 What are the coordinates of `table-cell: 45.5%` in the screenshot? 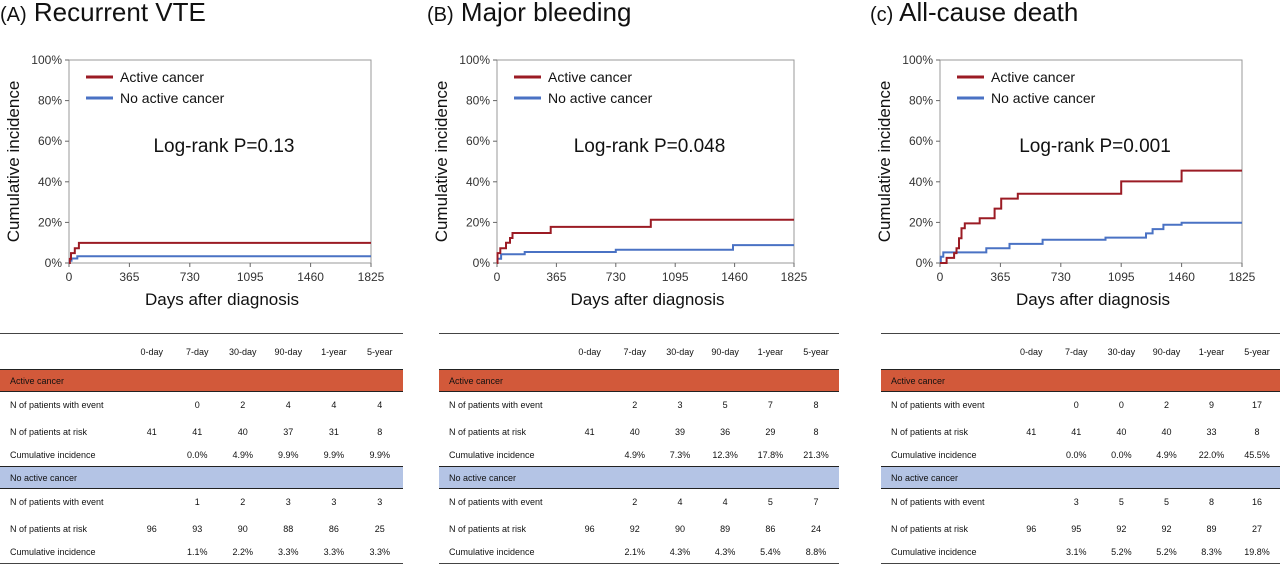 It's located at (1257, 455).